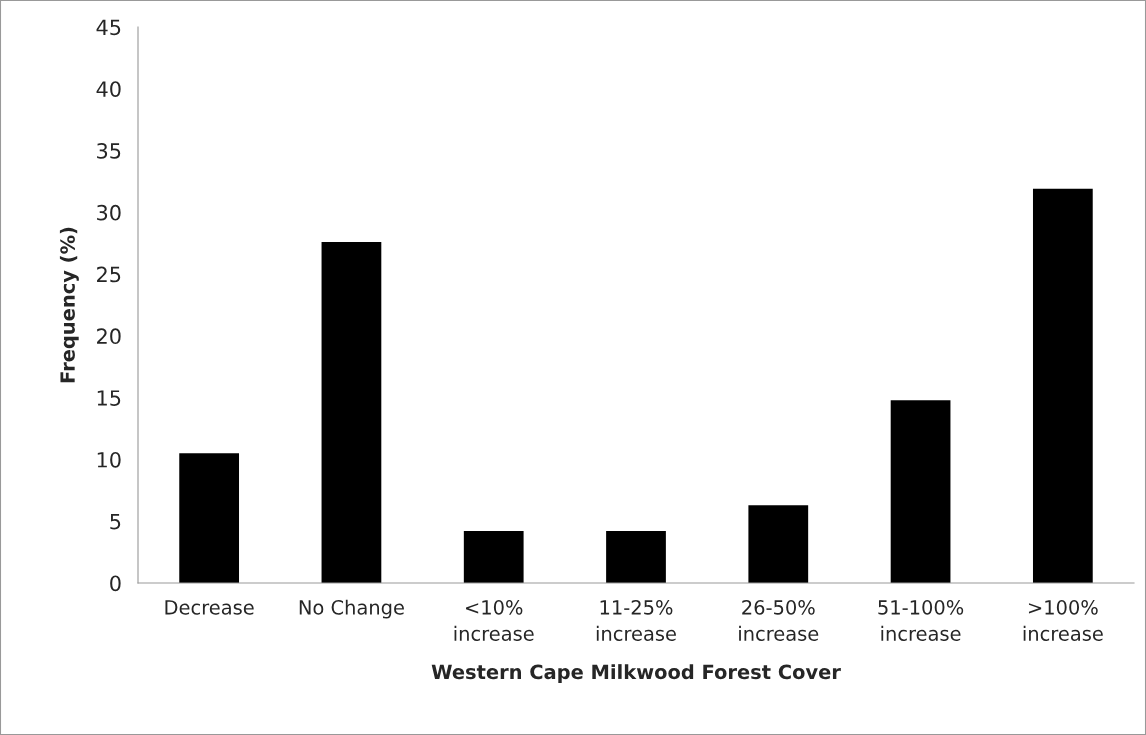  Describe the element at coordinates (109, 459) in the screenshot. I see `y-tick-label: 10` at that location.